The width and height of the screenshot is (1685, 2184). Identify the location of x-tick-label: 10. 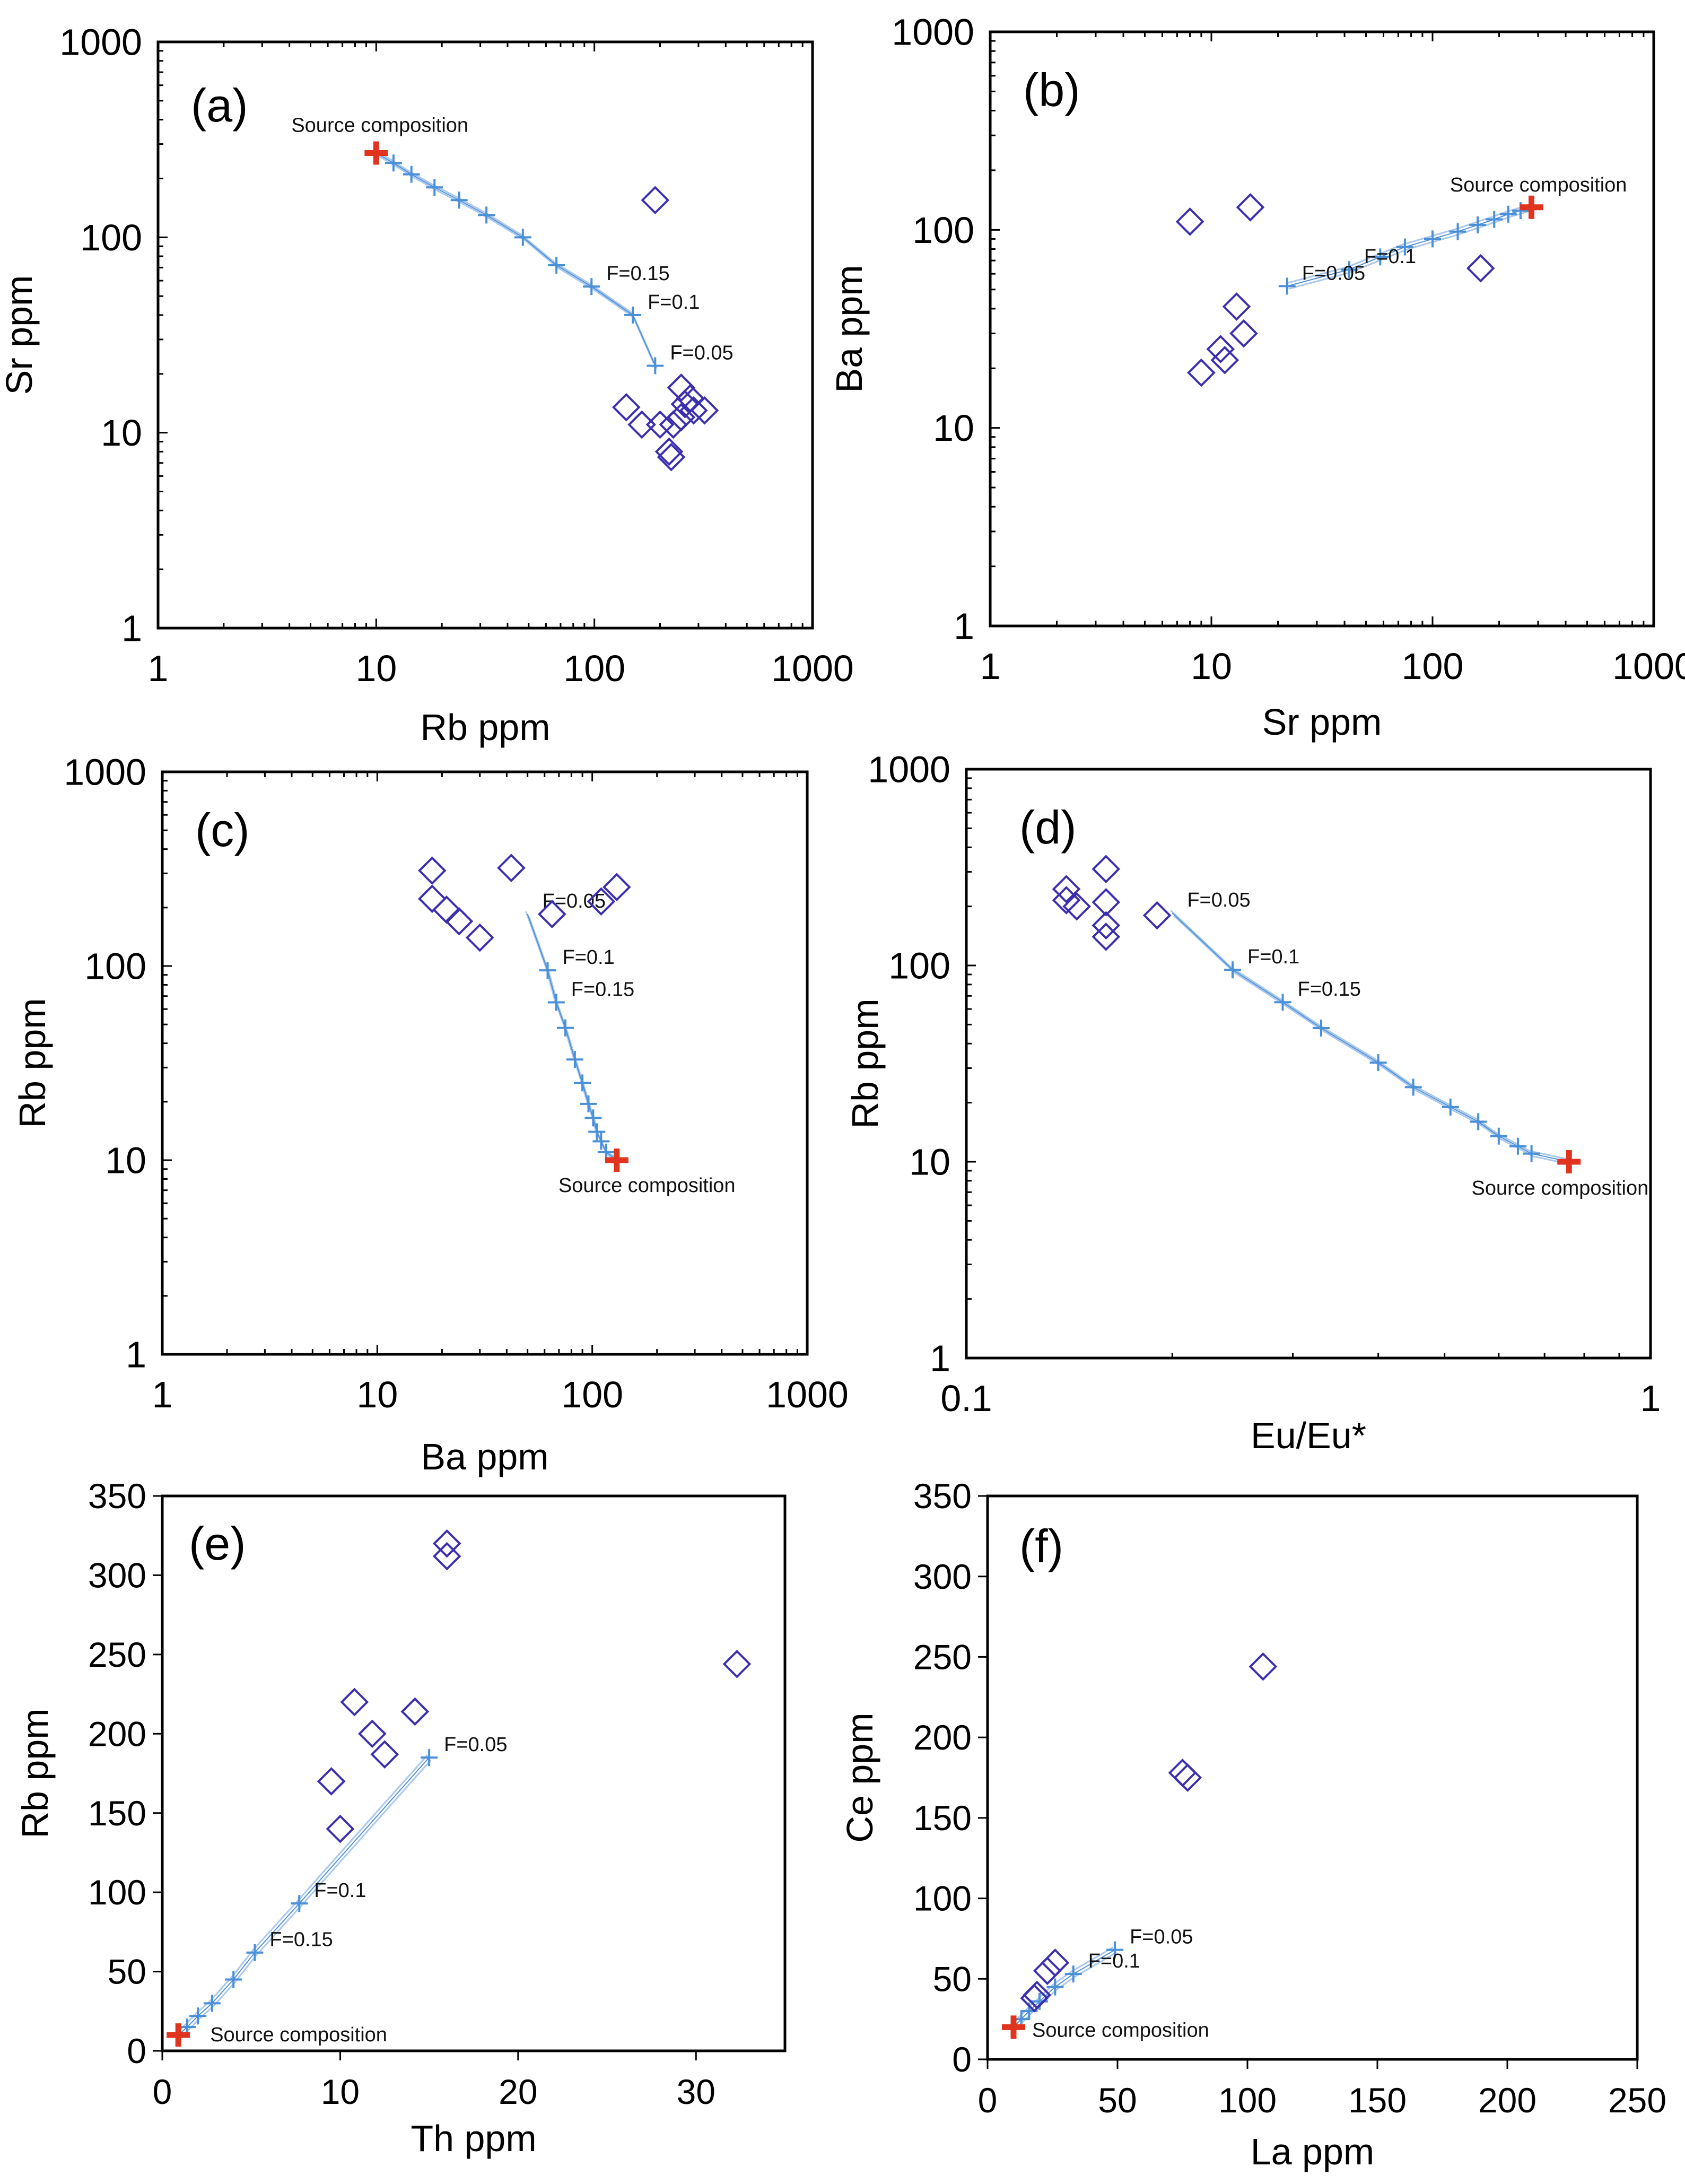
(377, 1394).